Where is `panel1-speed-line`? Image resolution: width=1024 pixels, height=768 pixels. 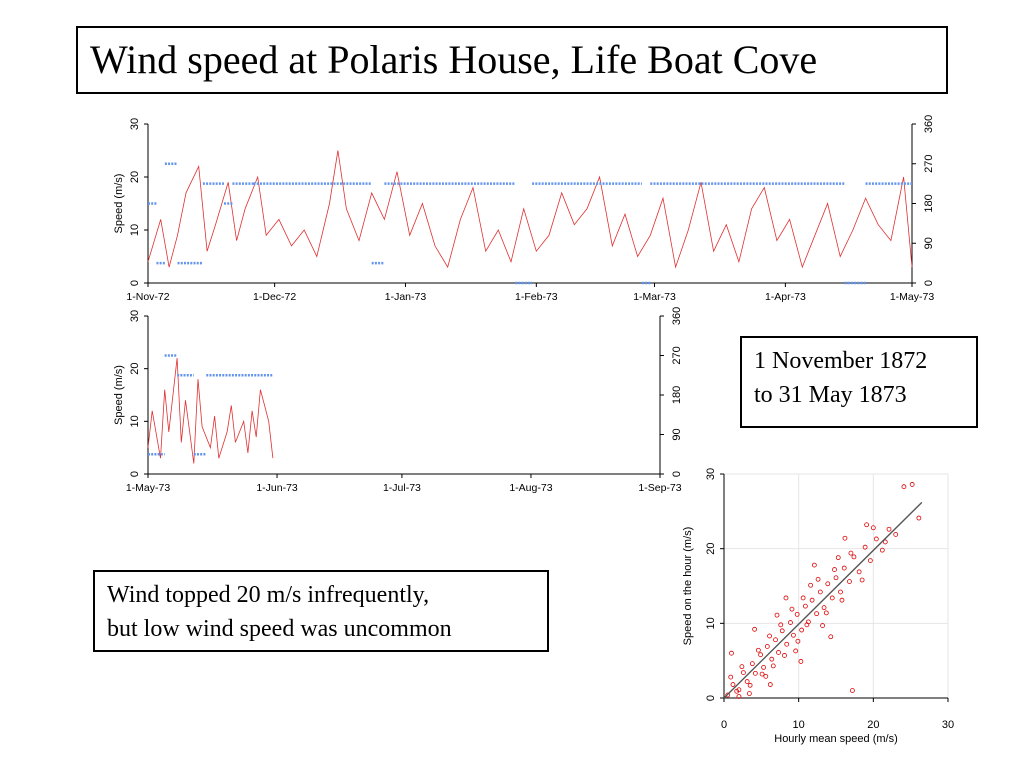
panel1-speed-line is located at coordinates (530, 209).